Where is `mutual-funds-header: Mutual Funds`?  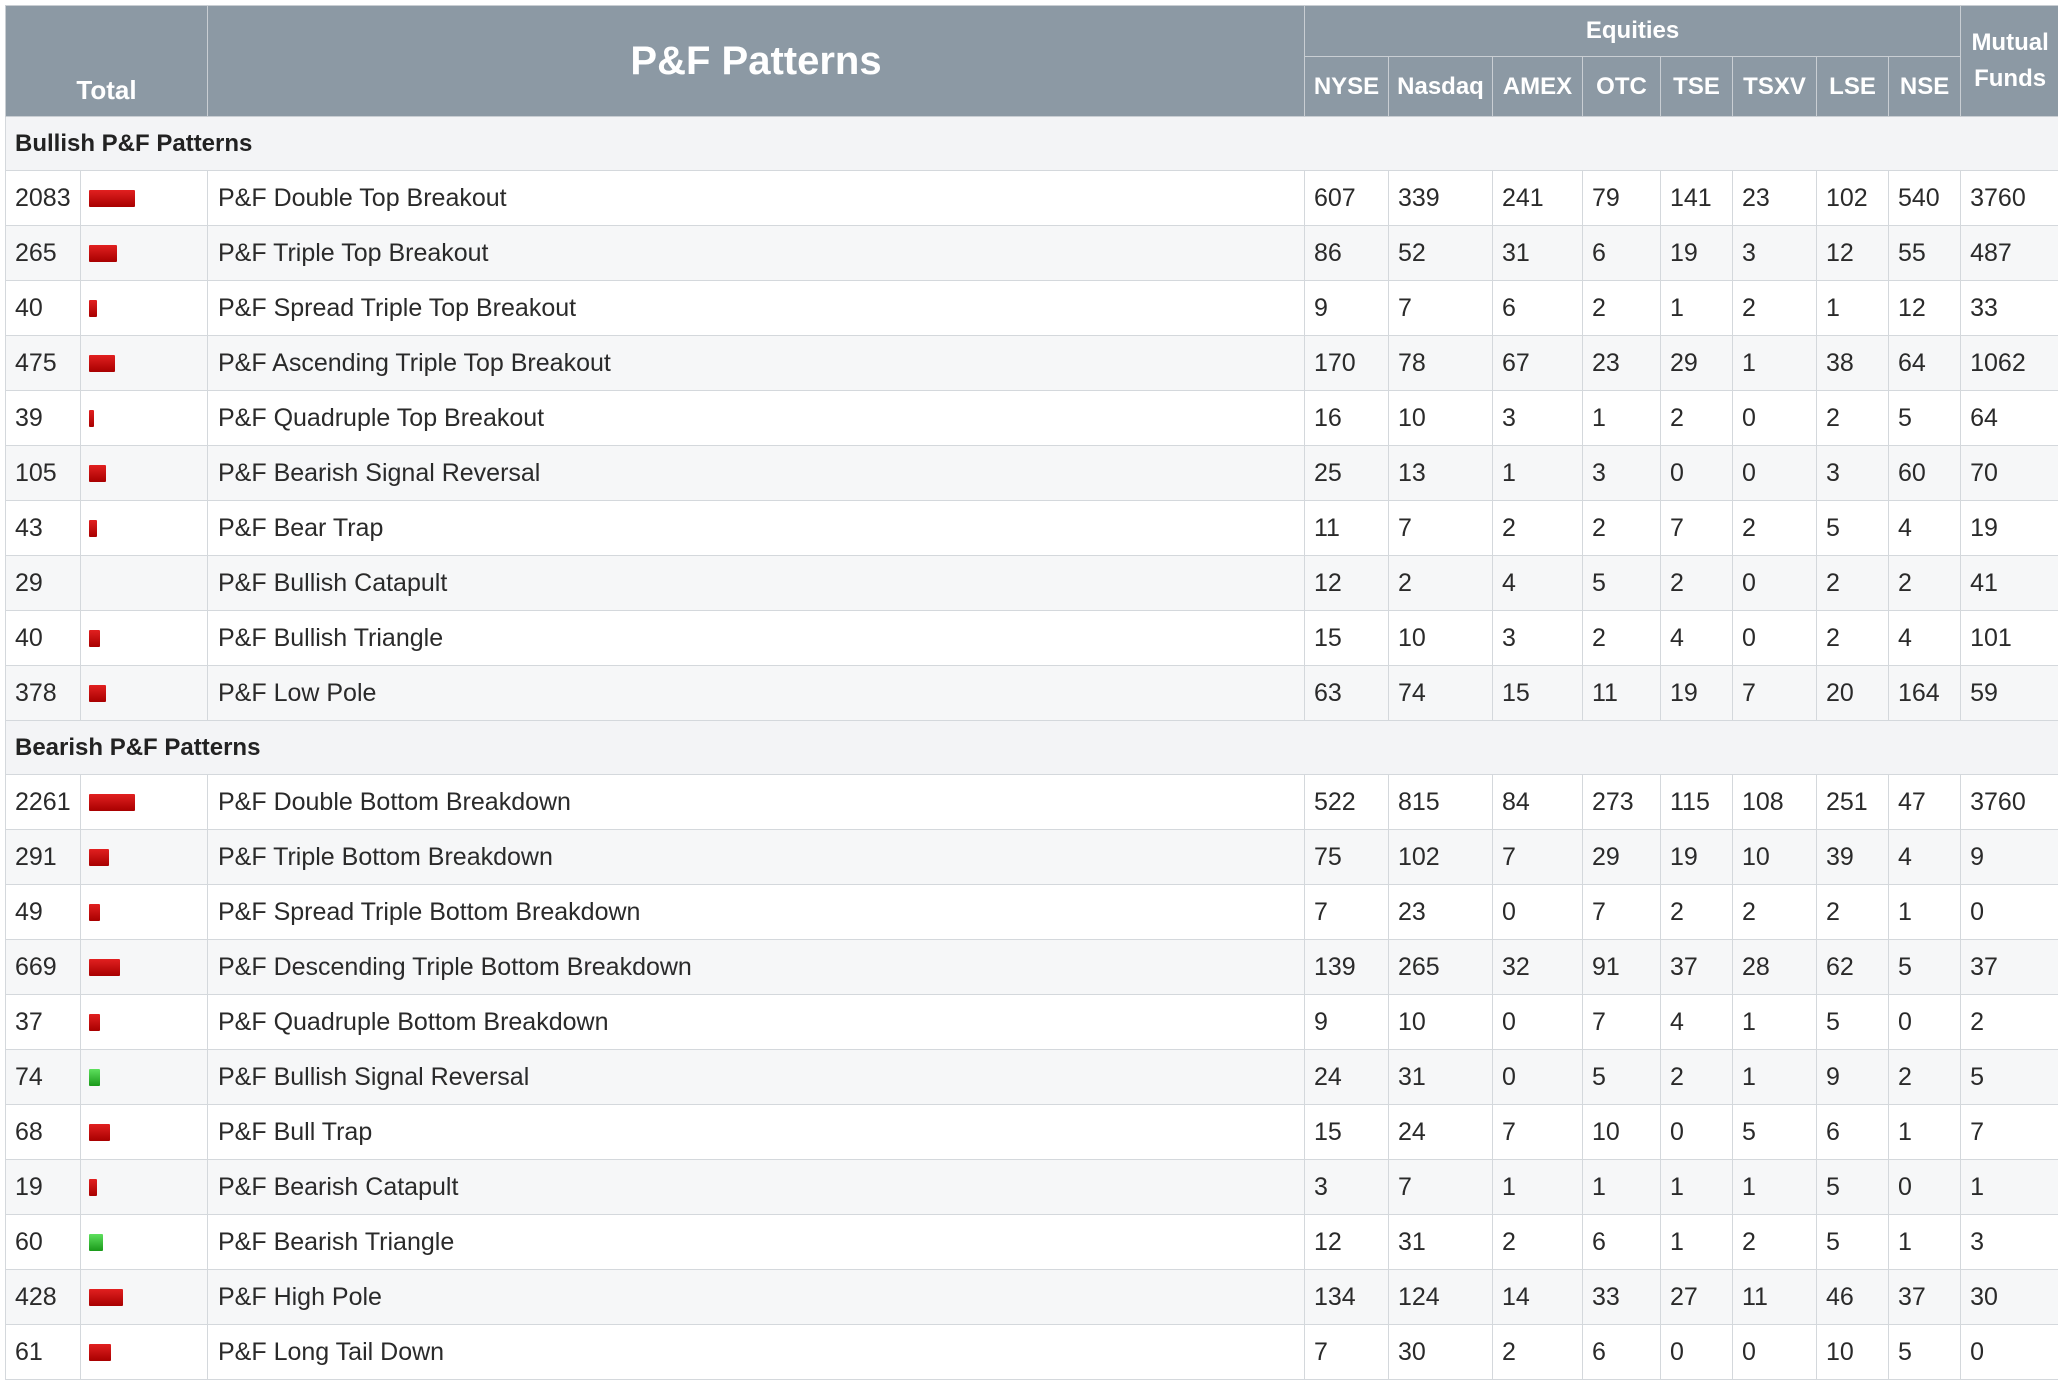
mutual-funds-header: Mutual Funds is located at coordinates (2009, 61).